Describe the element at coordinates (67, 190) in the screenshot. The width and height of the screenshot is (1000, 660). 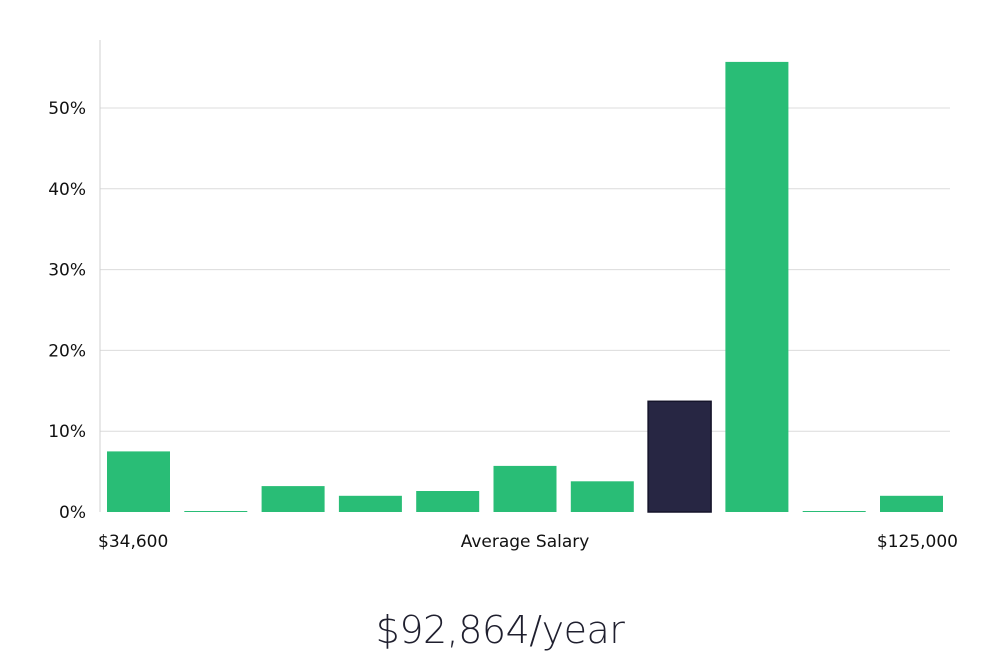
I see `y-tick-label: 40%` at that location.